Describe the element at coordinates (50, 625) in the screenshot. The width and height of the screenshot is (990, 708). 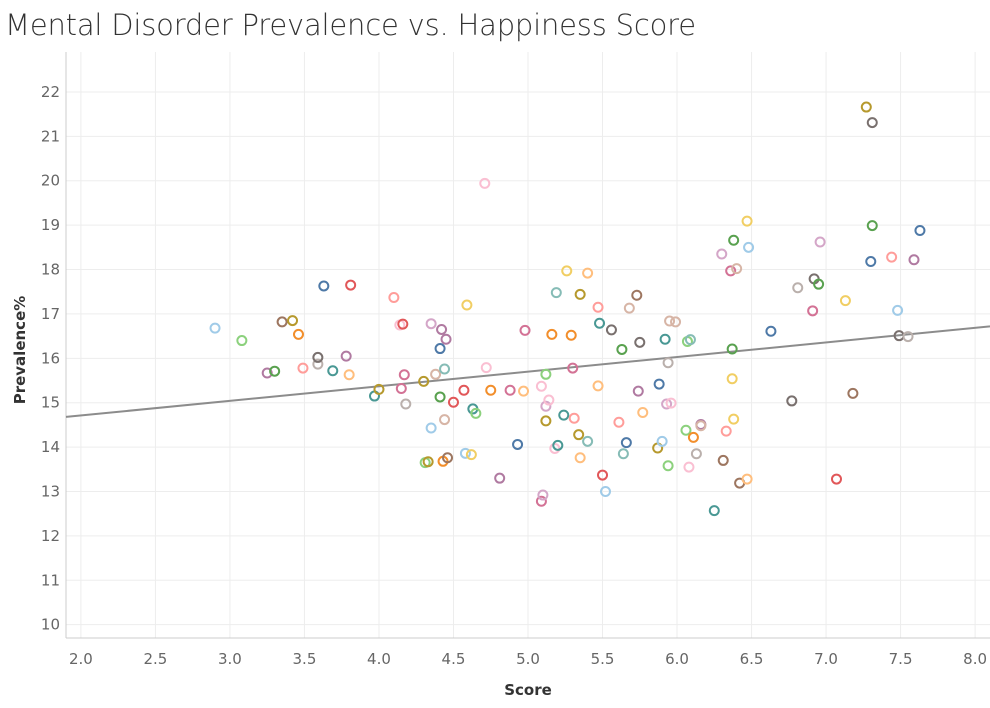
I see `y-tick-label: 10` at that location.